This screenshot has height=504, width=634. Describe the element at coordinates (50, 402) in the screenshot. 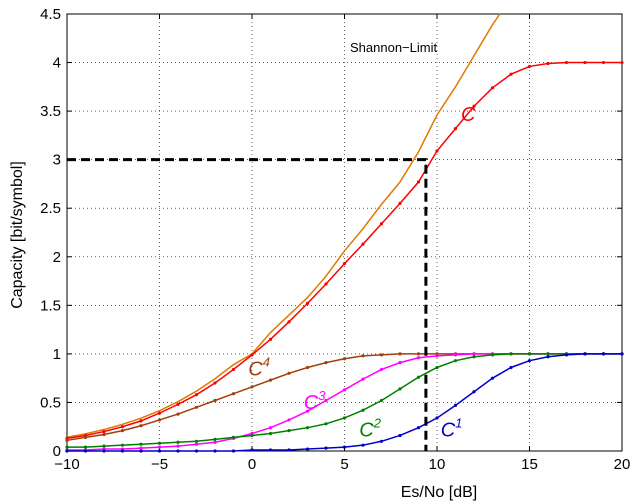

I see `y-tick-label: 0.5` at that location.